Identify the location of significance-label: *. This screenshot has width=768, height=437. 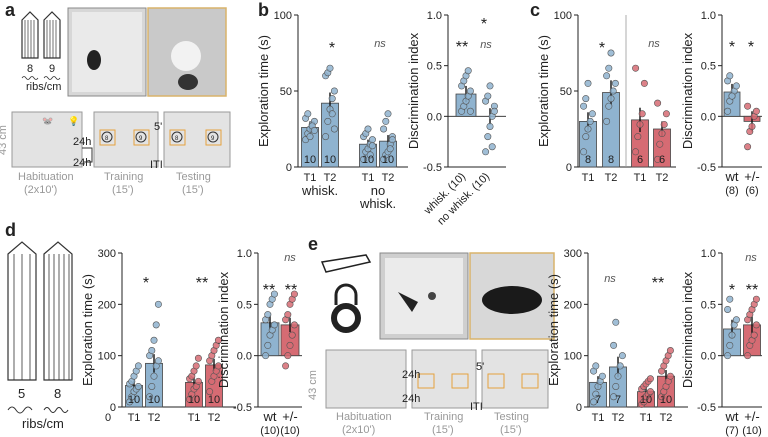
(484, 24).